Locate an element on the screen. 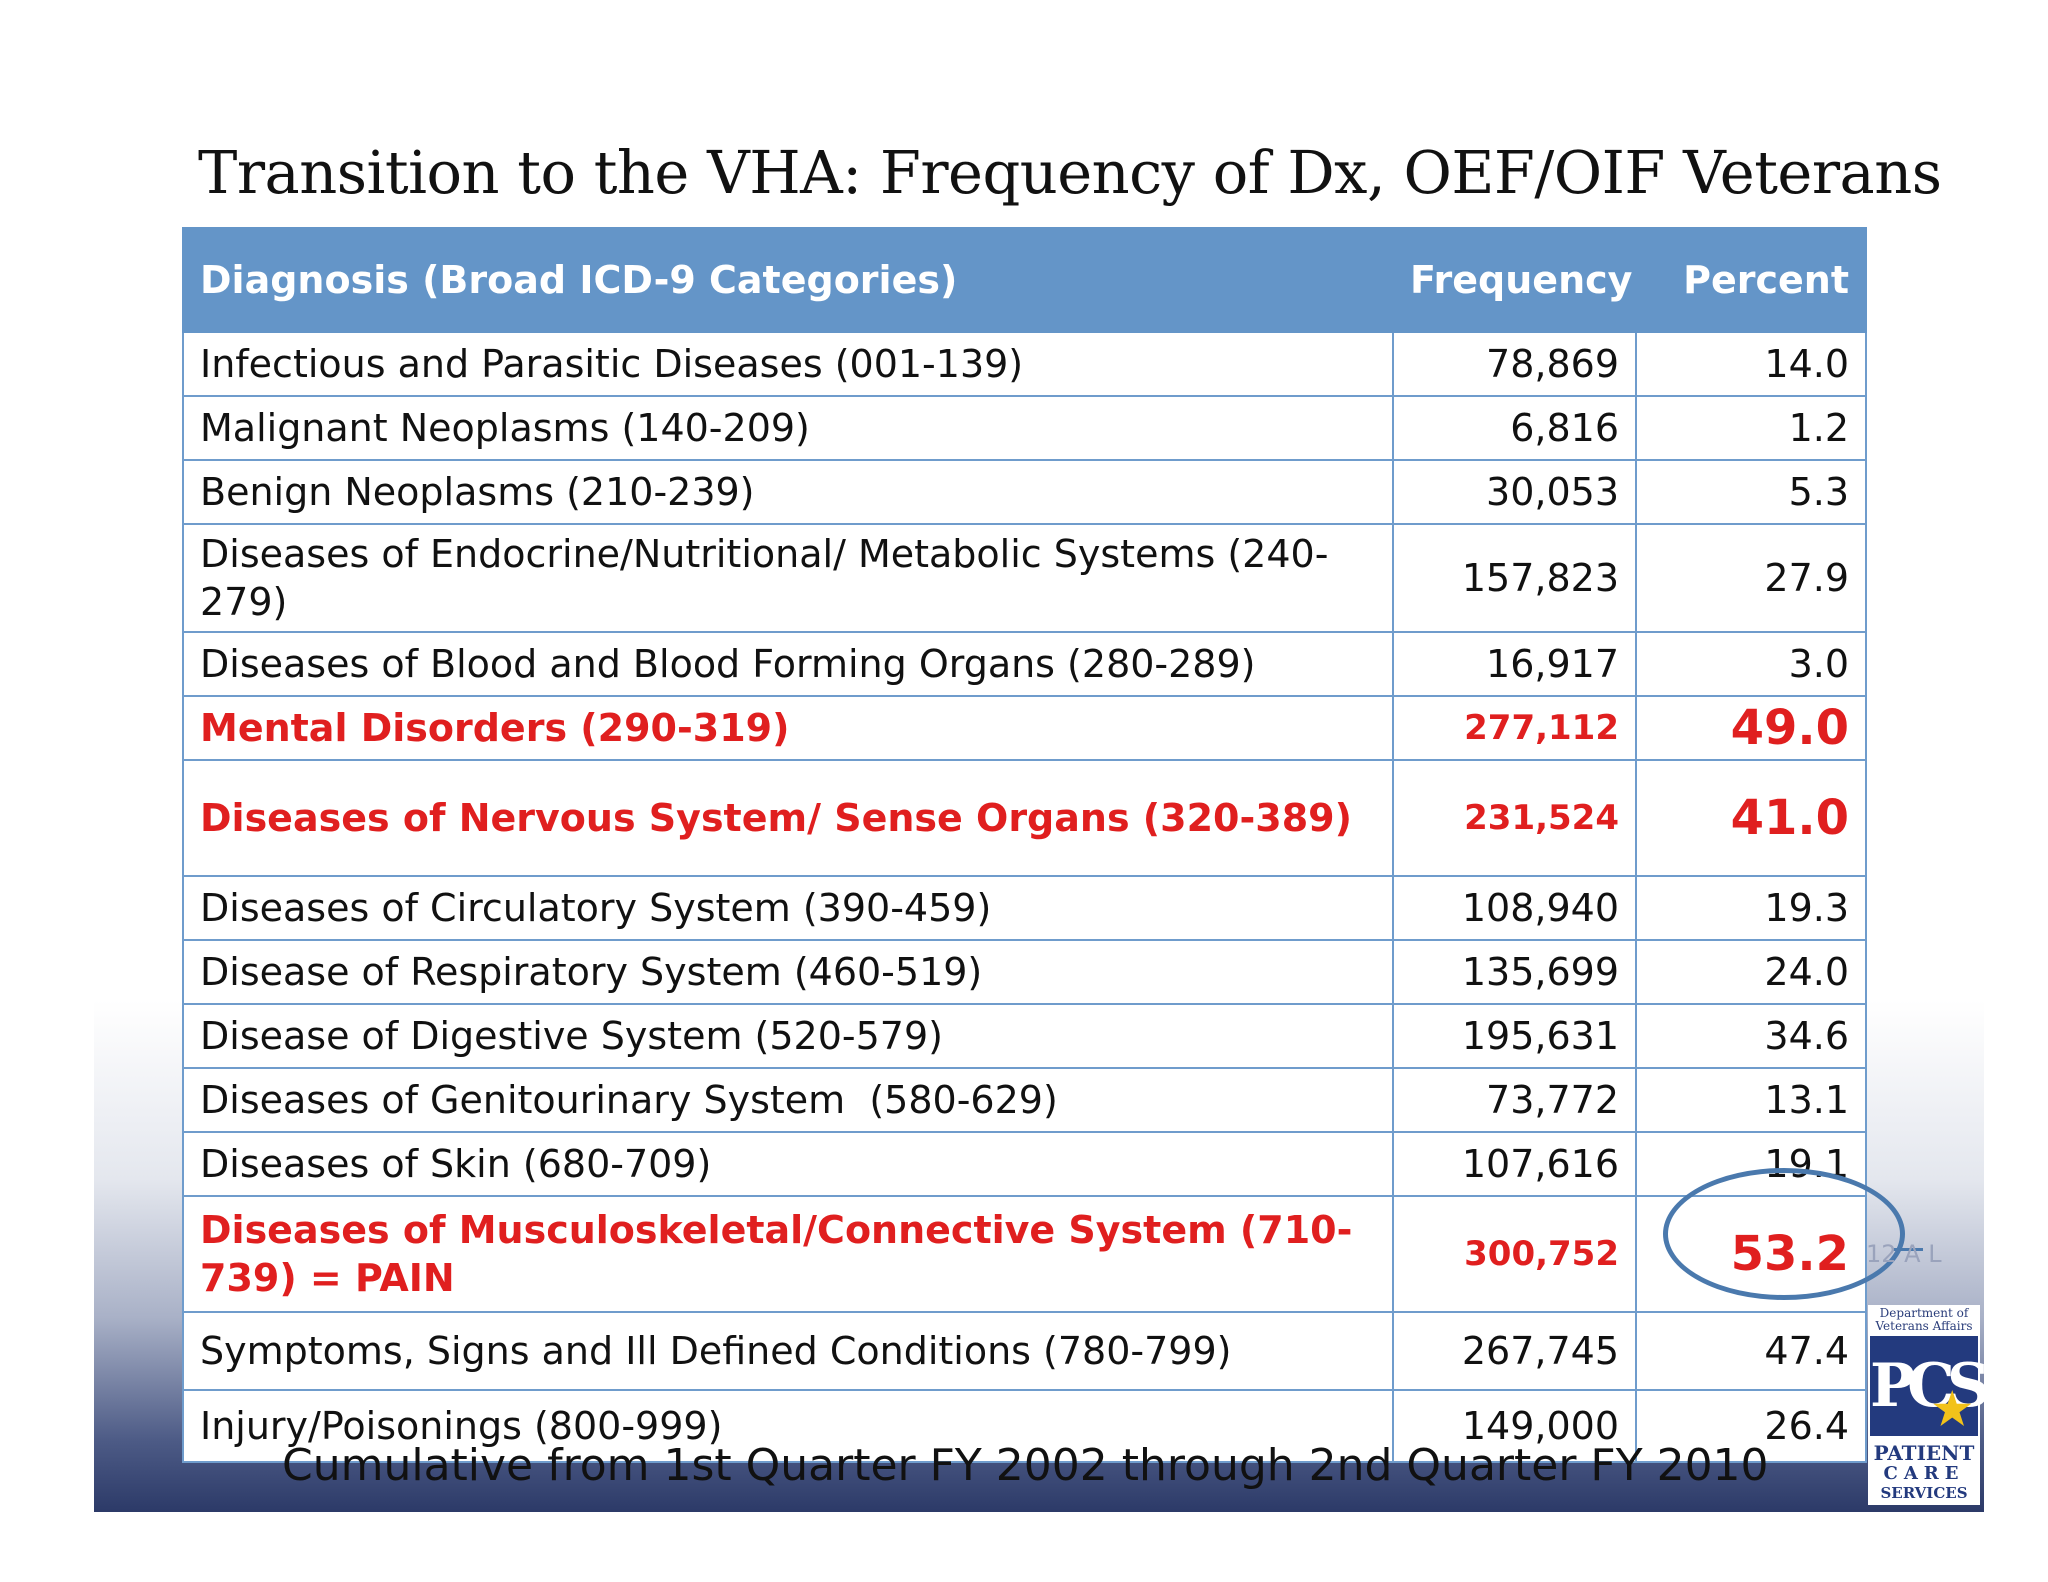  percent-cell: 26.4 is located at coordinates (1751, 1426).